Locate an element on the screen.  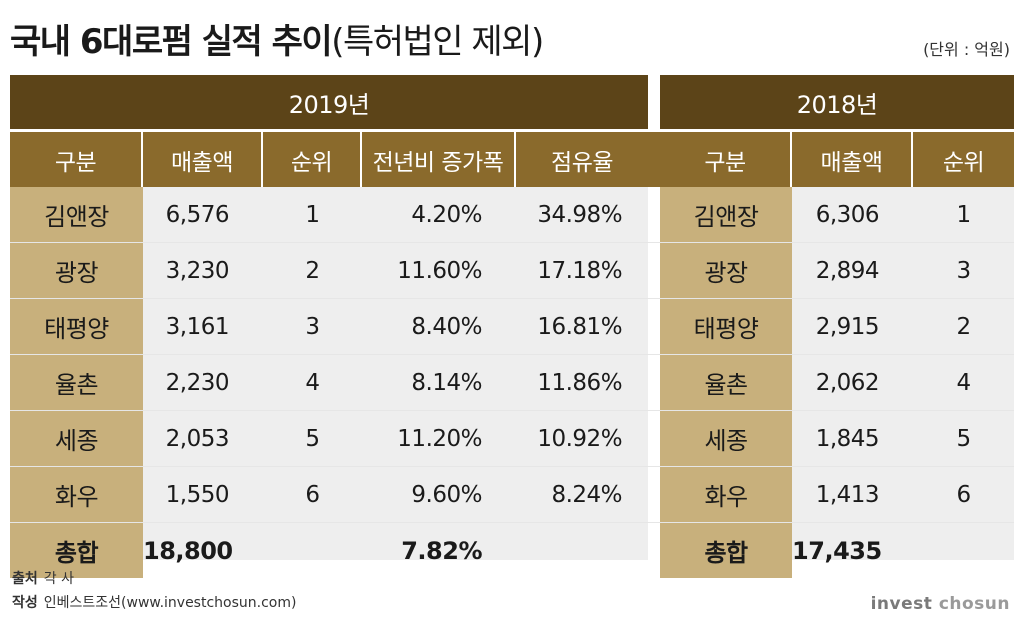
header-growth-2019: 전년비 증가폭 is located at coordinates (439, 159).